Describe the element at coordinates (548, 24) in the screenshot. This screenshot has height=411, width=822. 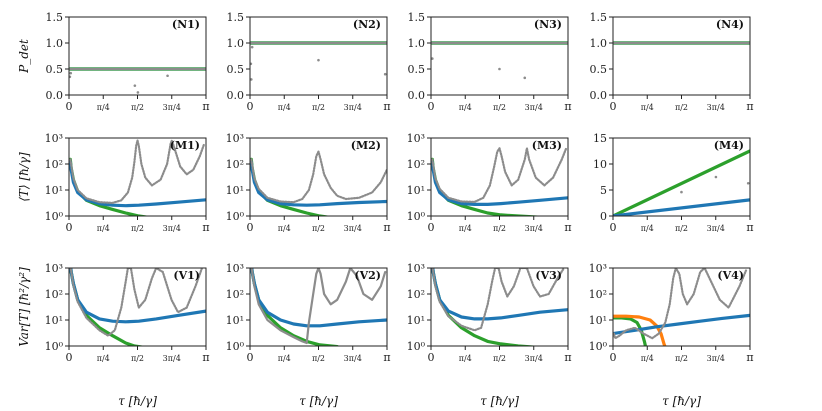
I see `panel-label: (N3)` at that location.